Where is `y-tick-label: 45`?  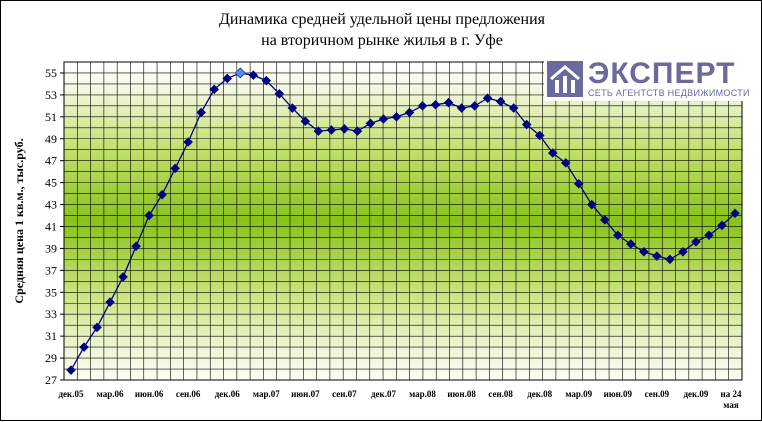 y-tick-label: 45 is located at coordinates (51, 183).